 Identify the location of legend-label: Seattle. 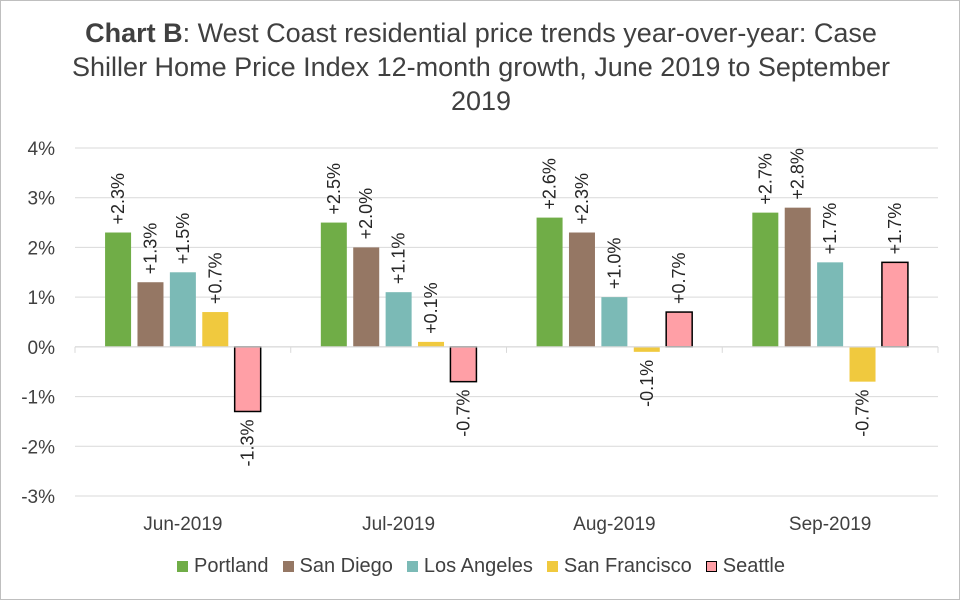
(753, 566).